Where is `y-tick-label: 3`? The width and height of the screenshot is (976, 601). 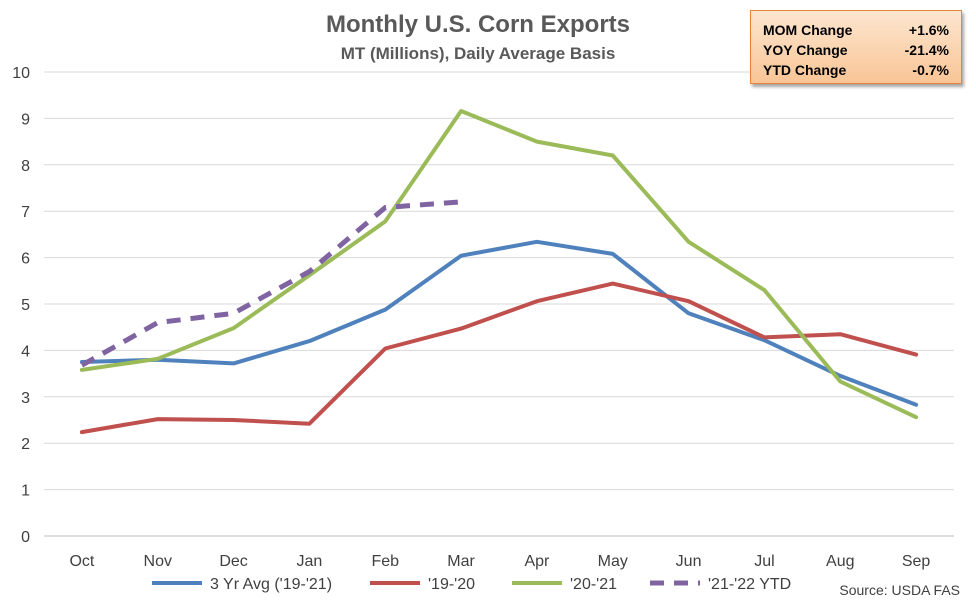
y-tick-label: 3 is located at coordinates (25, 398).